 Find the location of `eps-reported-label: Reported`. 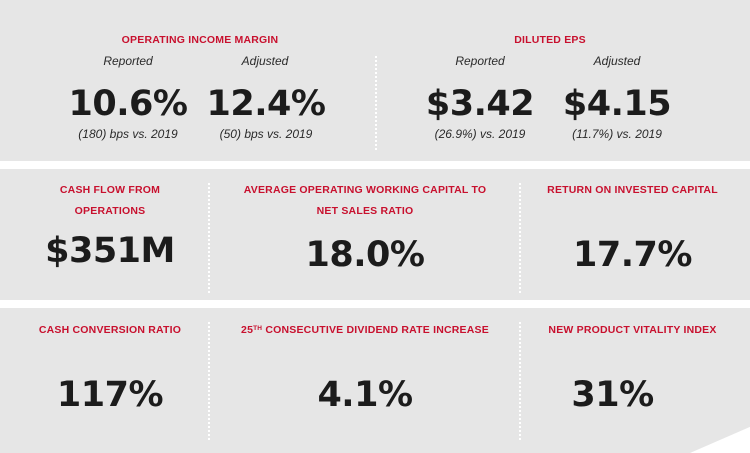

eps-reported-label: Reported is located at coordinates (480, 61).